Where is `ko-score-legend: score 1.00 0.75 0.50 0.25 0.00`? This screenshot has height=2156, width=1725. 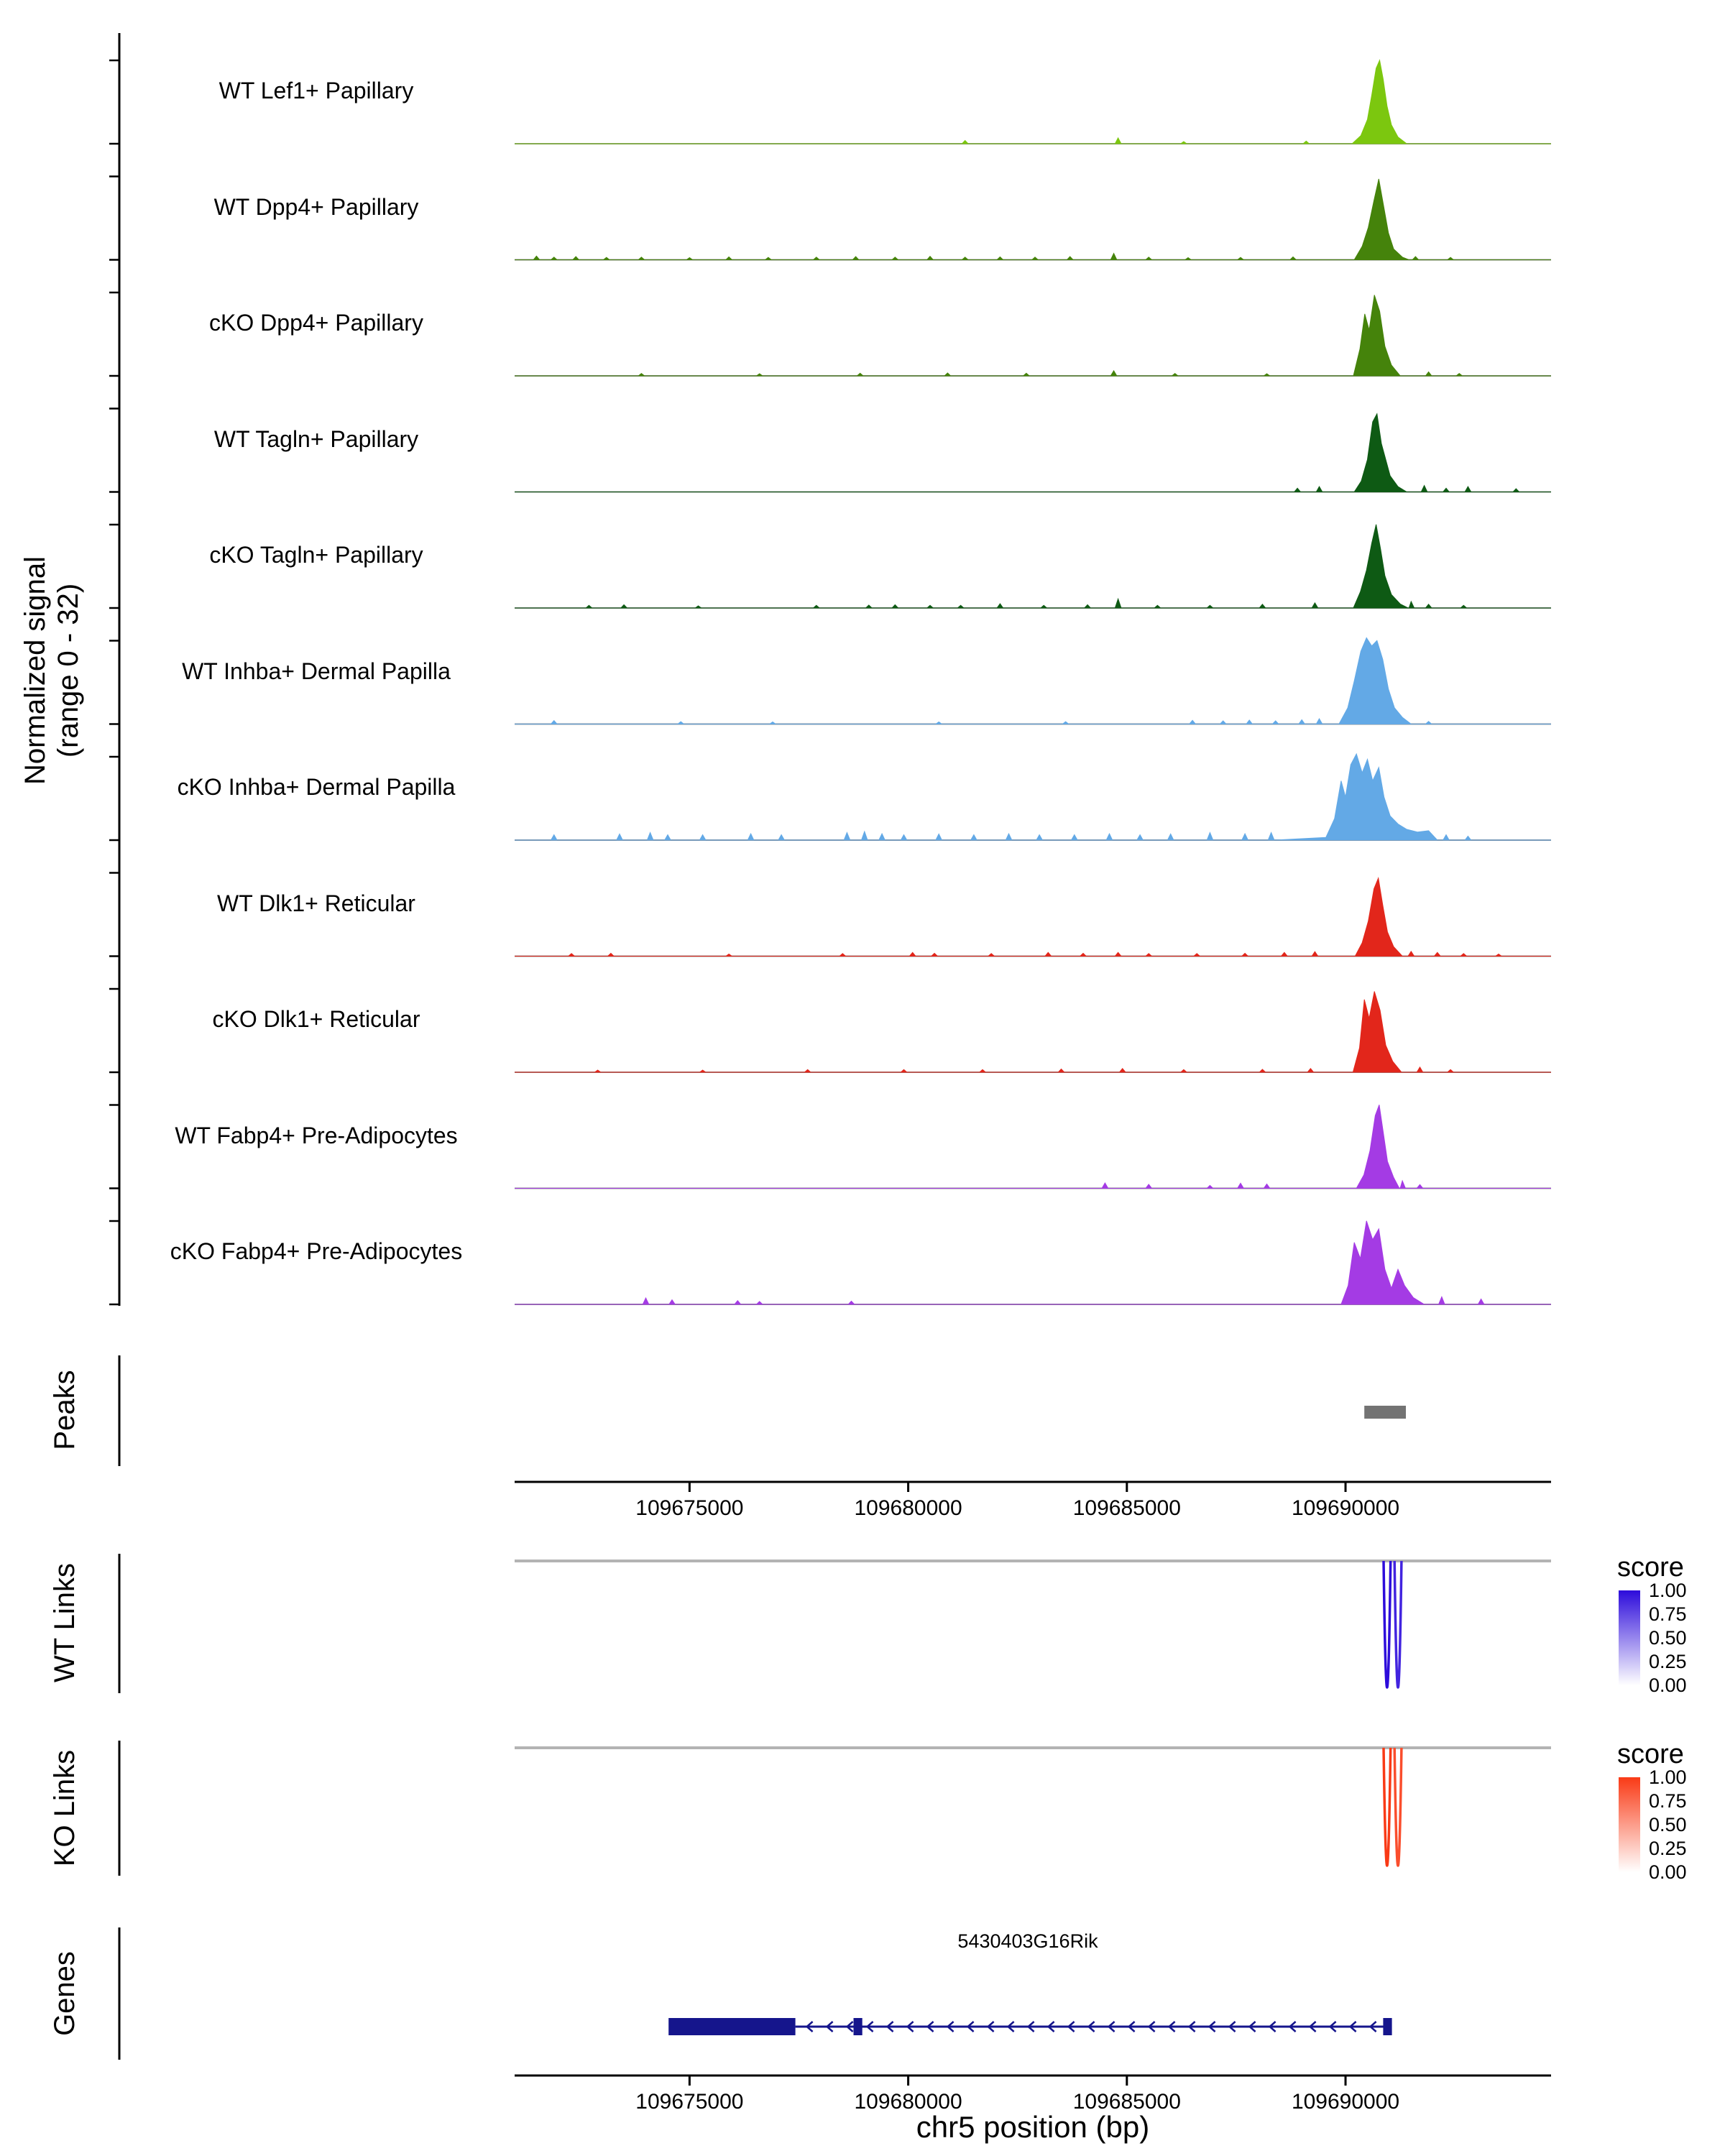
ko-score-legend: score 1.00 0.75 0.50 0.25 0.00 is located at coordinates (1671, 1812).